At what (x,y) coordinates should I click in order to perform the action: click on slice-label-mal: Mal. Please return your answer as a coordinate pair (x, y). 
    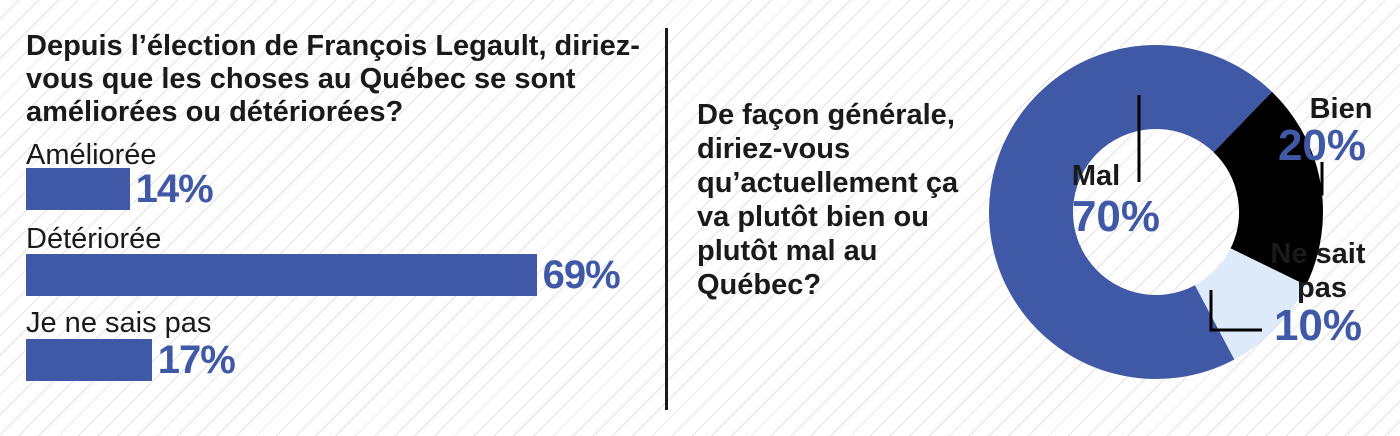
    Looking at the image, I should click on (1096, 176).